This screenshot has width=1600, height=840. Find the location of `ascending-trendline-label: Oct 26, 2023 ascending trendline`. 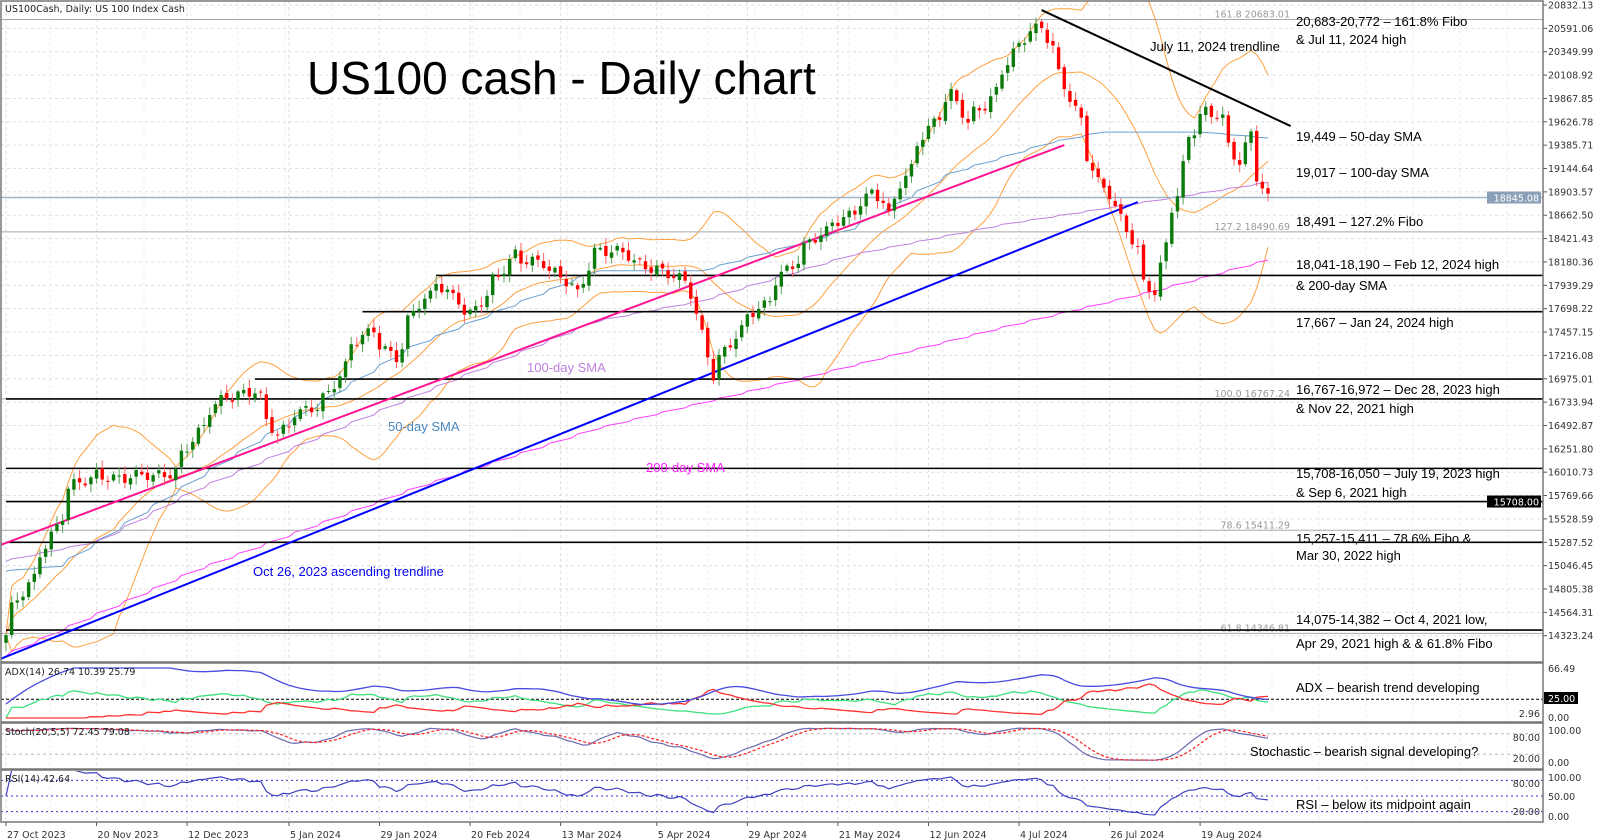

ascending-trendline-label: Oct 26, 2023 ascending trendline is located at coordinates (348, 571).